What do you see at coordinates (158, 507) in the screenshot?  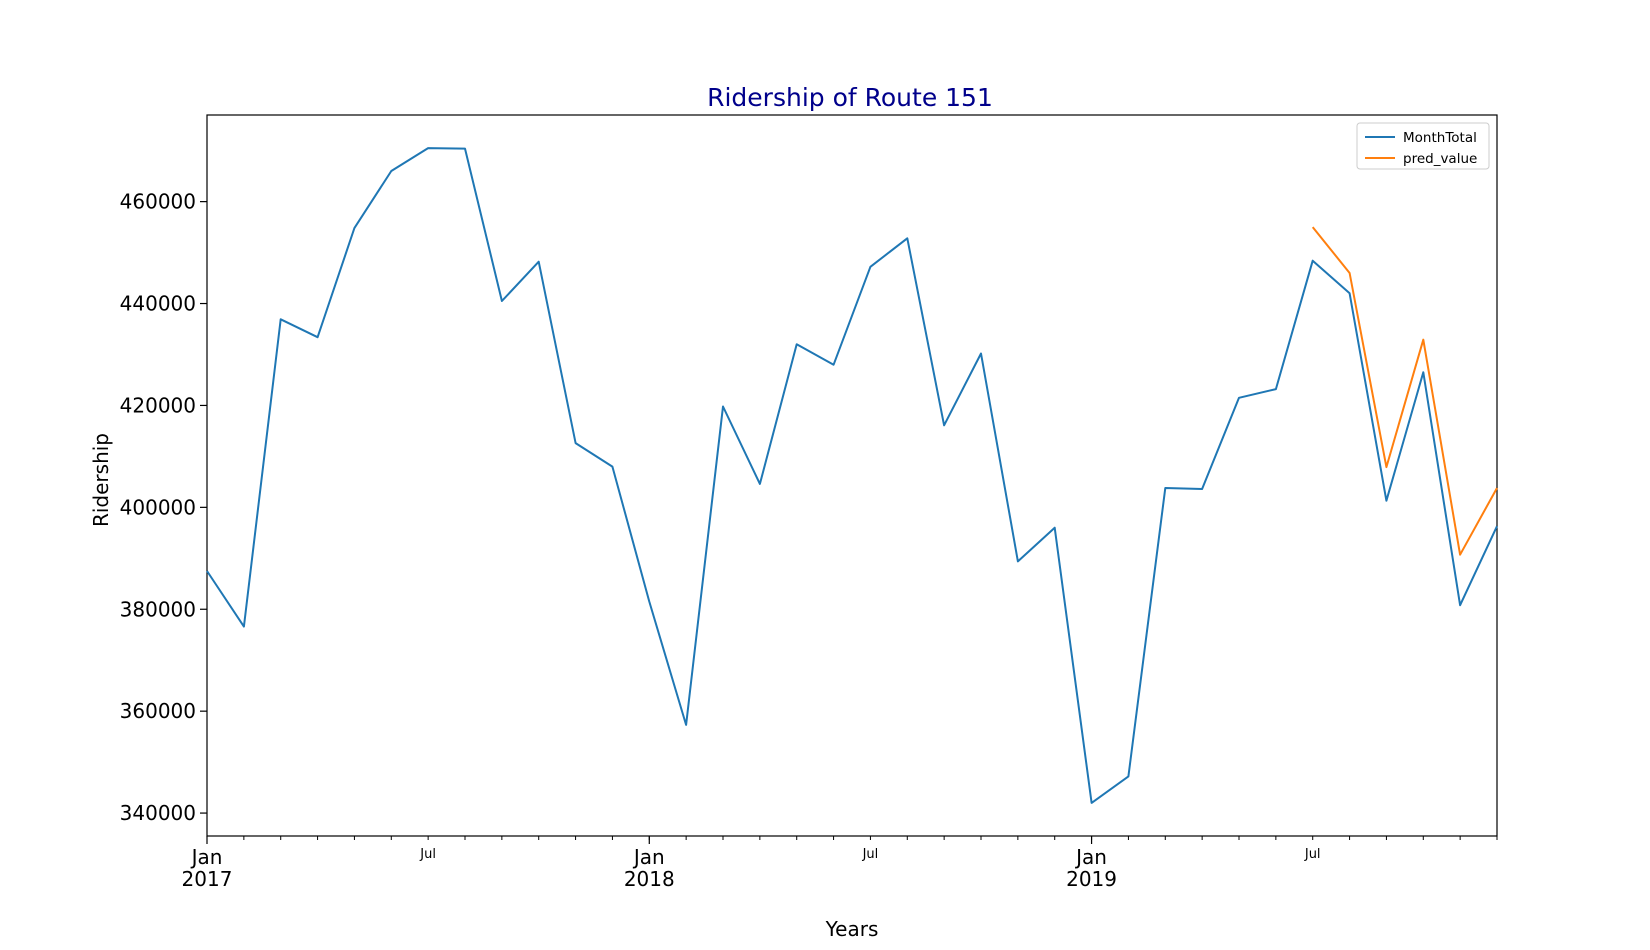 I see `y-tick-label: 400000` at bounding box center [158, 507].